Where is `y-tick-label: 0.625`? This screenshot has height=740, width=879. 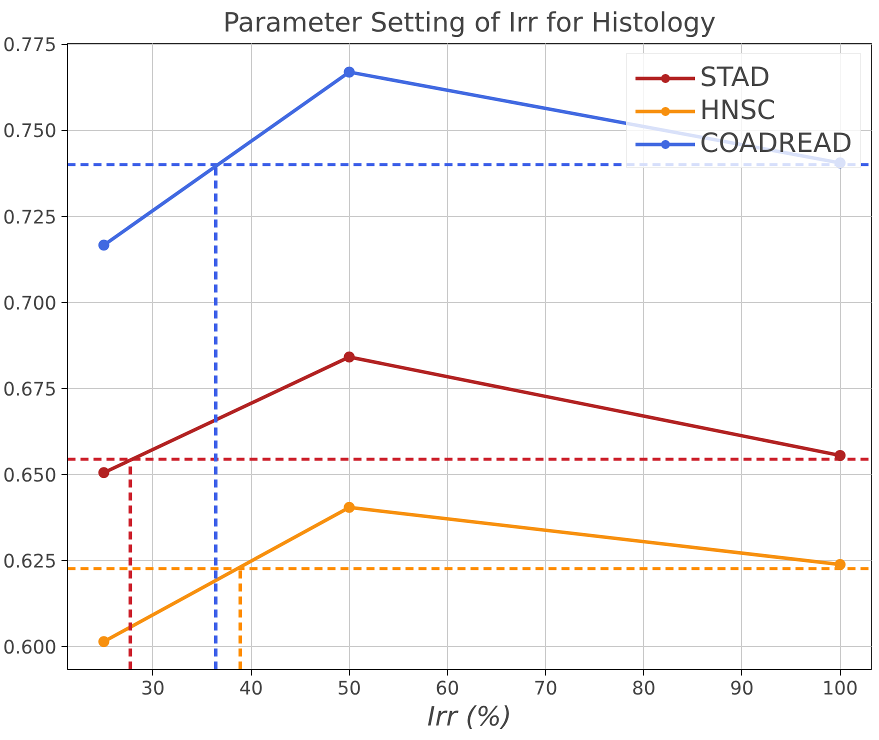
y-tick-label: 0.625 is located at coordinates (30, 561).